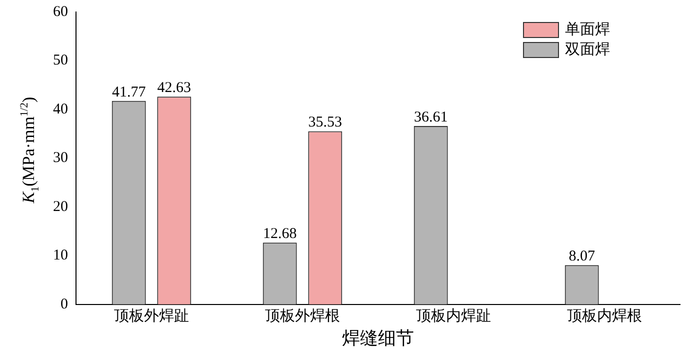 The image size is (700, 350). Describe the element at coordinates (302, 315) in the screenshot. I see `x-tick-label: 顶板外焊根` at that location.